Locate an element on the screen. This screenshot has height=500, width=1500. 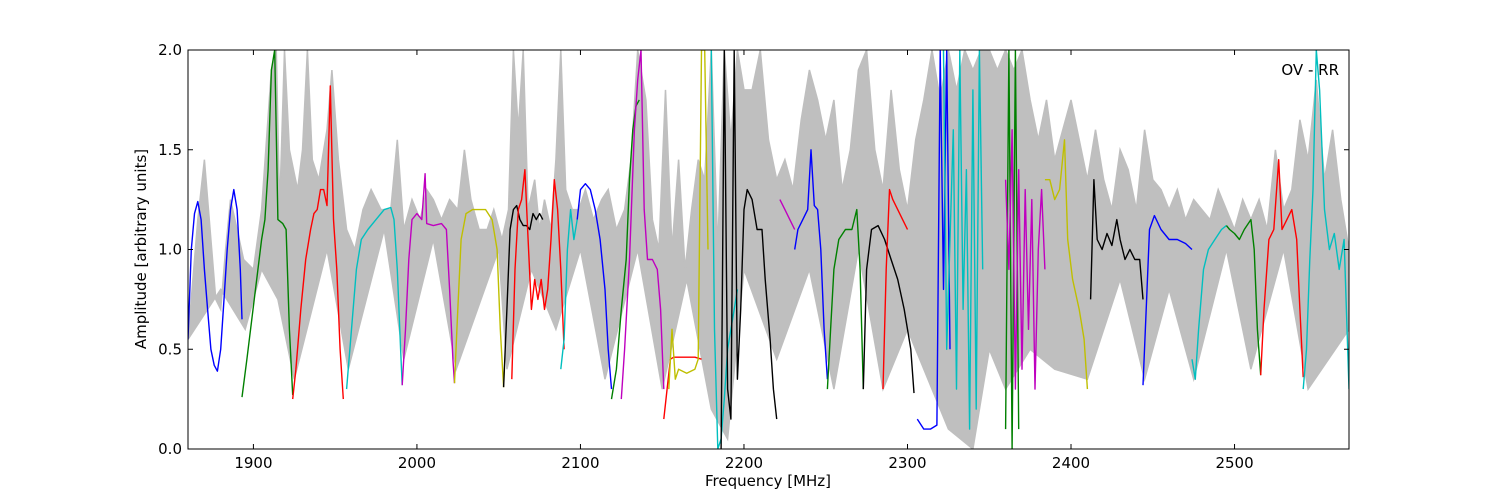
x-tick-label: 2200 is located at coordinates (744, 463).